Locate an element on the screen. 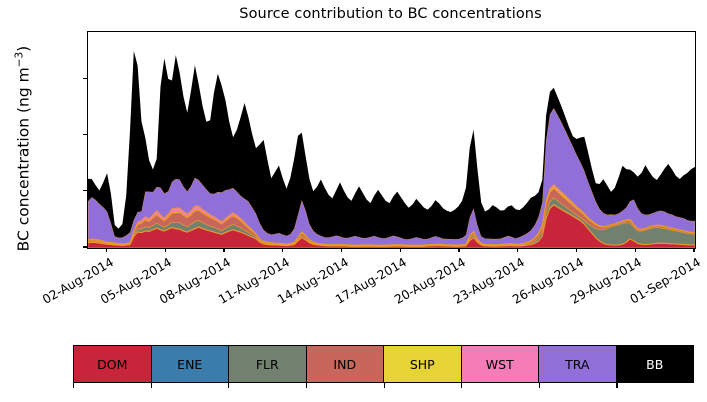 This screenshot has height=402, width=707. legend-item-ind: IND is located at coordinates (345, 364).